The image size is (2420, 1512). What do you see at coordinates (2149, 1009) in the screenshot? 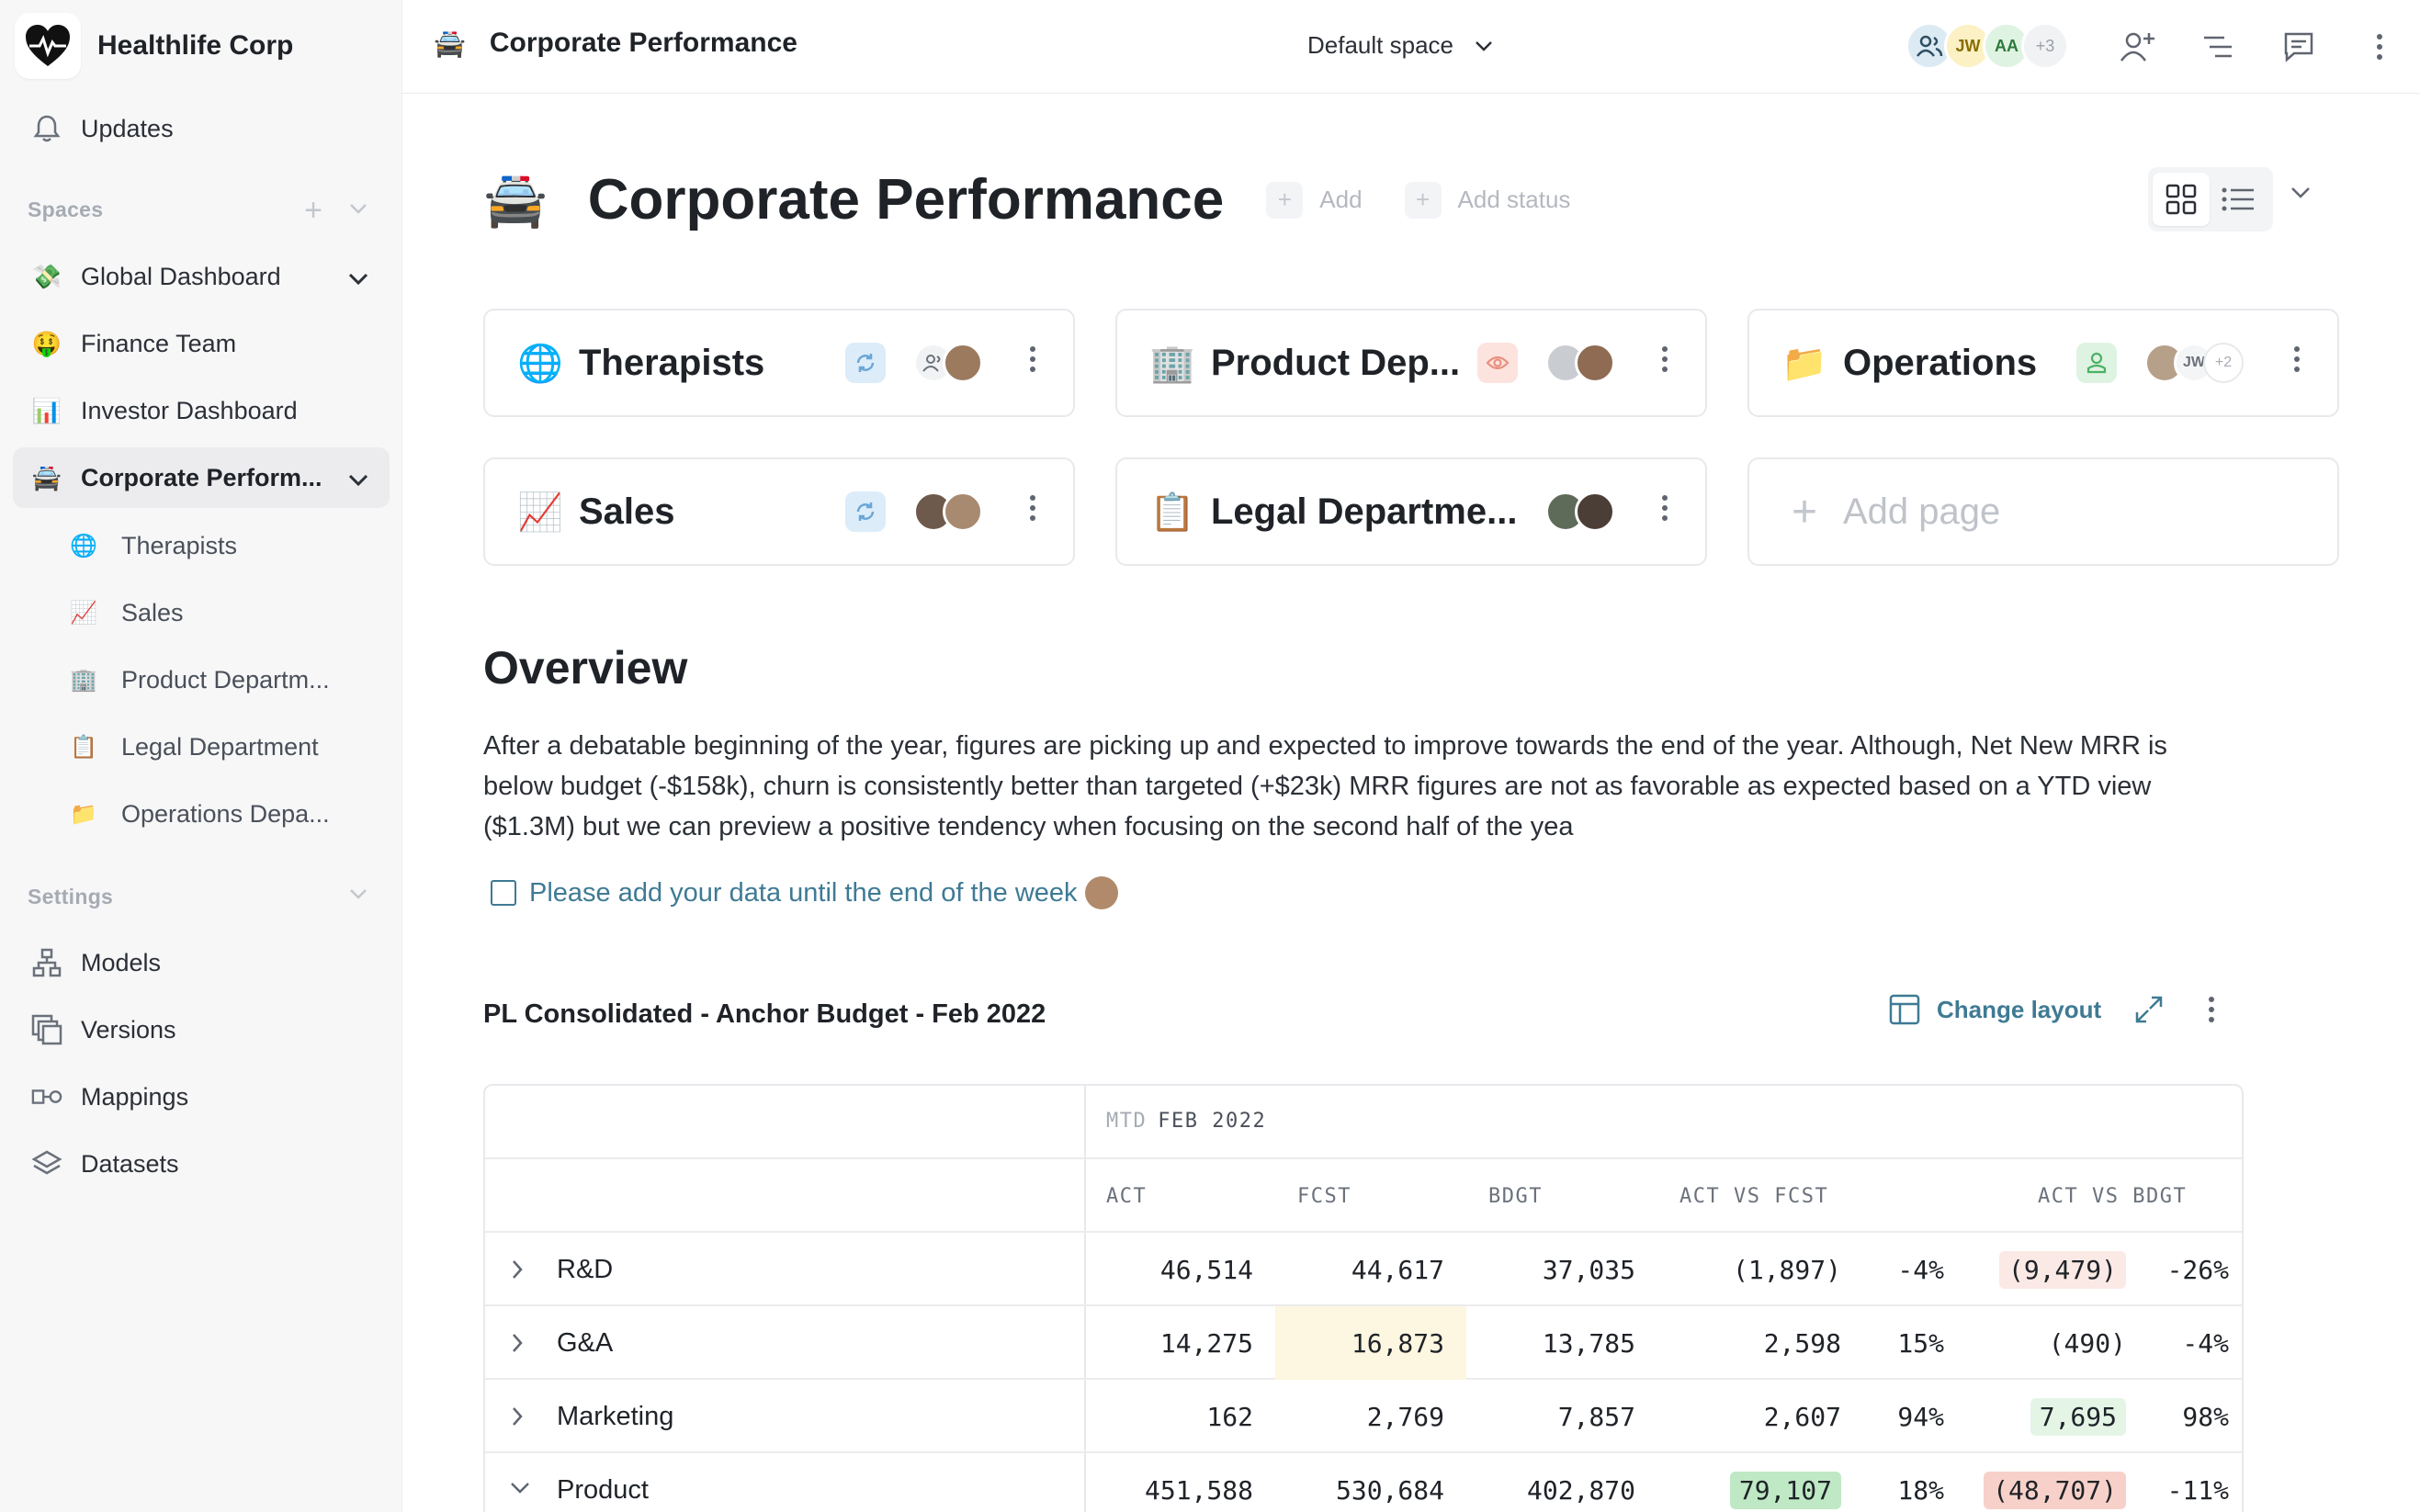
I see `expand-icon` at bounding box center [2149, 1009].